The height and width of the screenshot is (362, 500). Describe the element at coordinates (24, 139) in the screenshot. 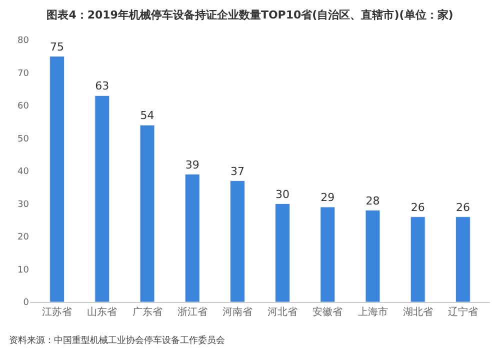

I see `y-tick-label: 50` at that location.